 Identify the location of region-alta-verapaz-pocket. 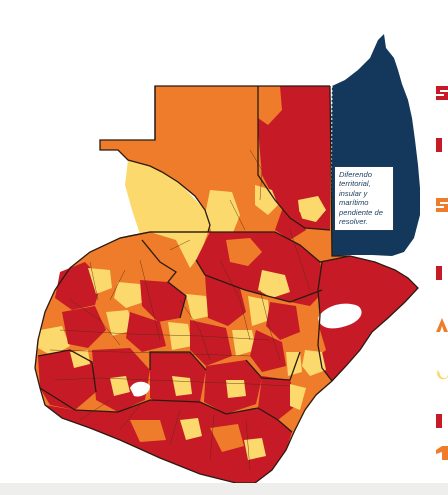
(244, 252).